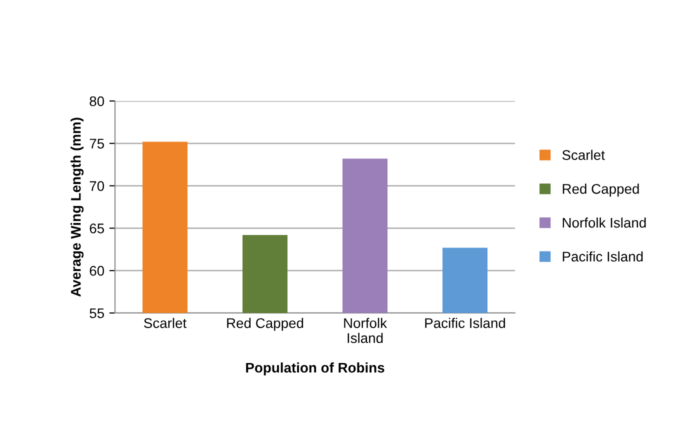 This screenshot has width=692, height=421. What do you see at coordinates (165, 323) in the screenshot?
I see `x-tick-label: Scarlet` at bounding box center [165, 323].